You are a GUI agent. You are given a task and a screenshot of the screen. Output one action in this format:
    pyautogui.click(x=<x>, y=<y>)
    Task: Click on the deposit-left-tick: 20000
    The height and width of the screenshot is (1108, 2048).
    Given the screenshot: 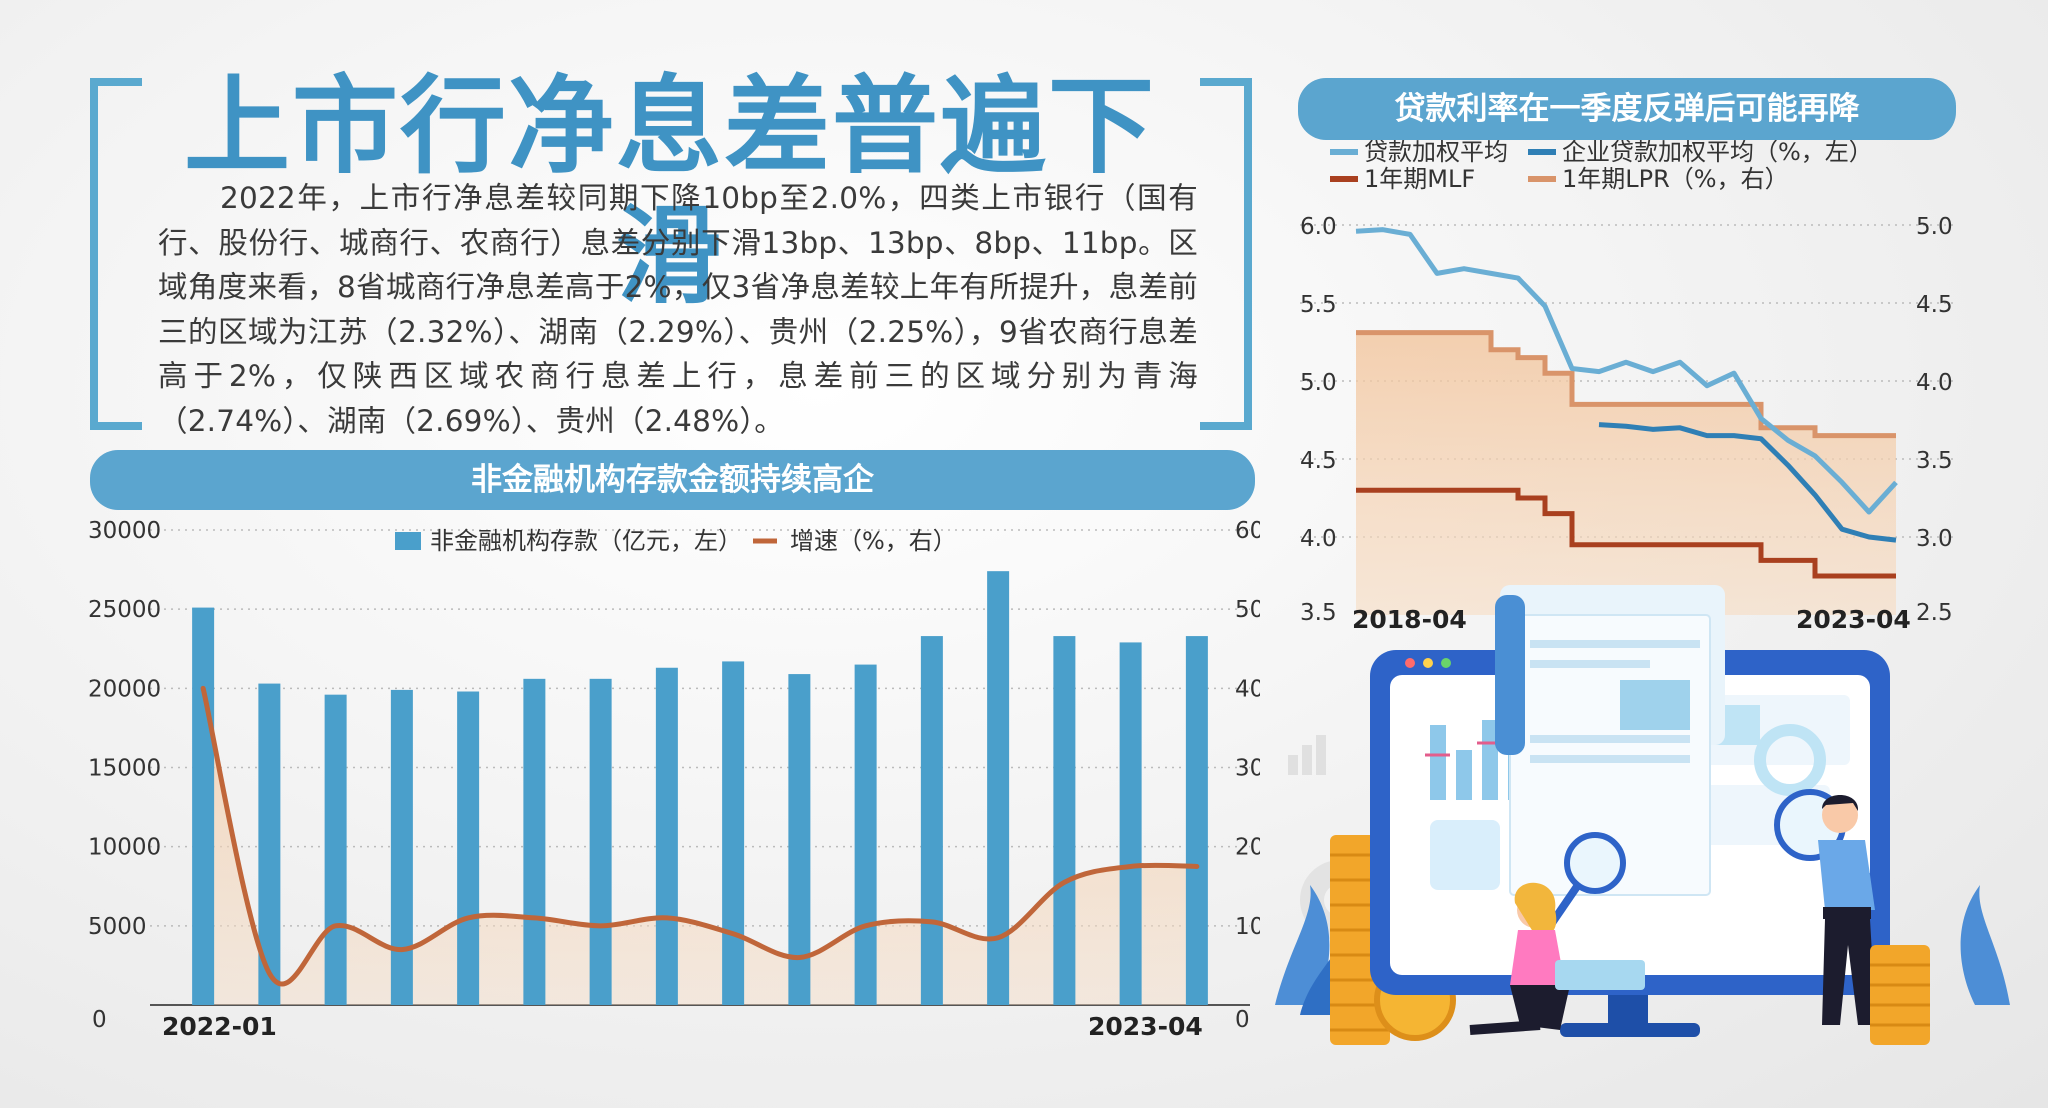 What is the action you would take?
    pyautogui.click(x=124, y=689)
    